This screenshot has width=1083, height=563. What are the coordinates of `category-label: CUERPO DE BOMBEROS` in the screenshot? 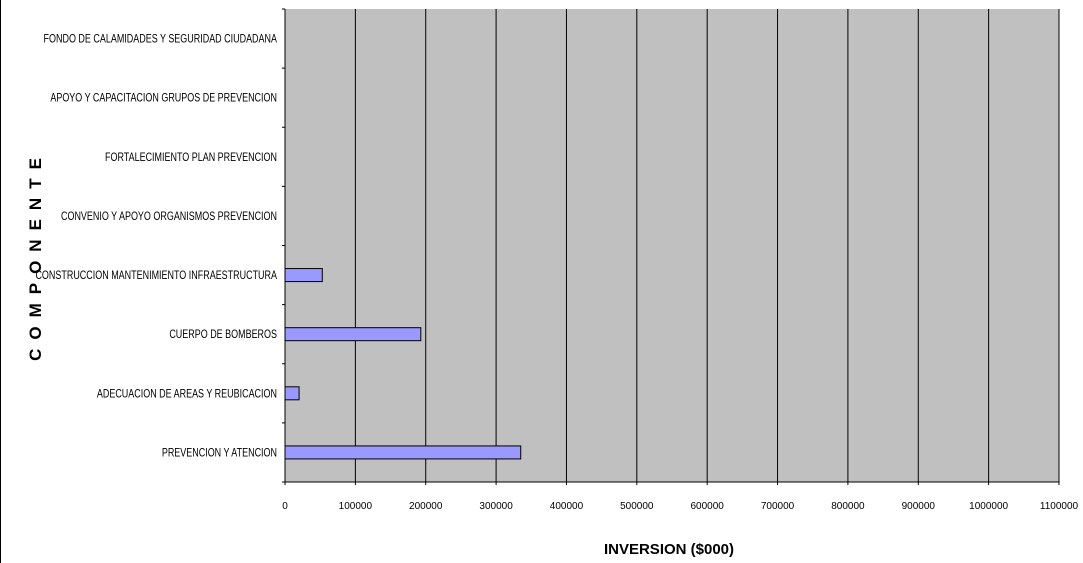 It's located at (223, 335).